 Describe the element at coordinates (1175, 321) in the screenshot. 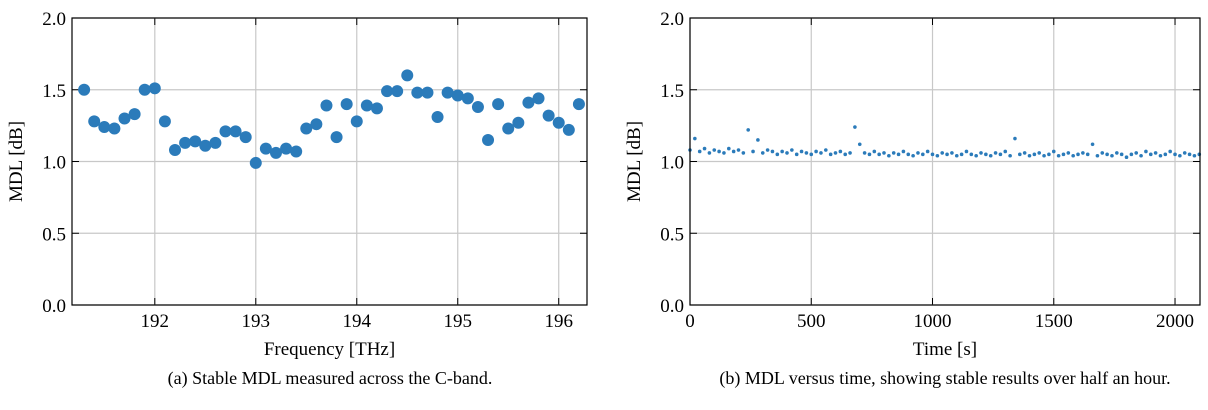

I see `x-tick-label: 2000` at that location.